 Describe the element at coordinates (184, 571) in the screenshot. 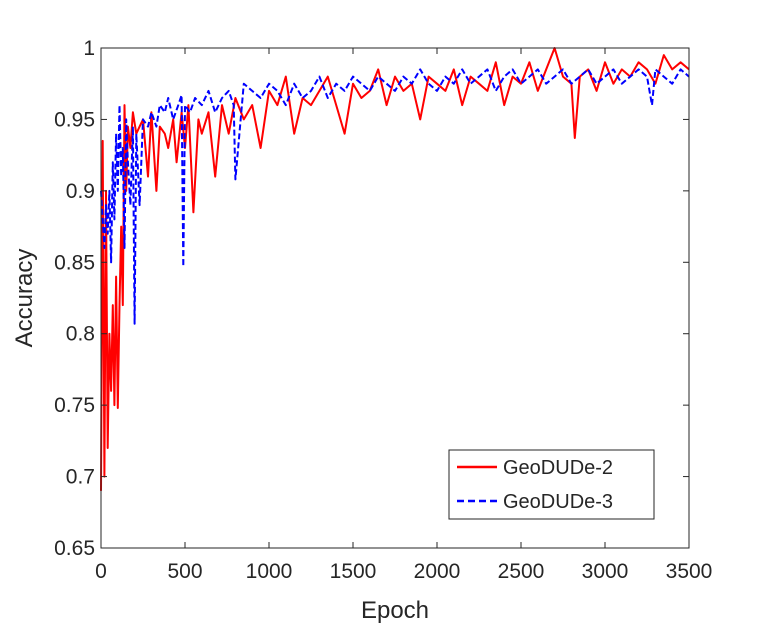

I see `x-tick-label: 500` at that location.